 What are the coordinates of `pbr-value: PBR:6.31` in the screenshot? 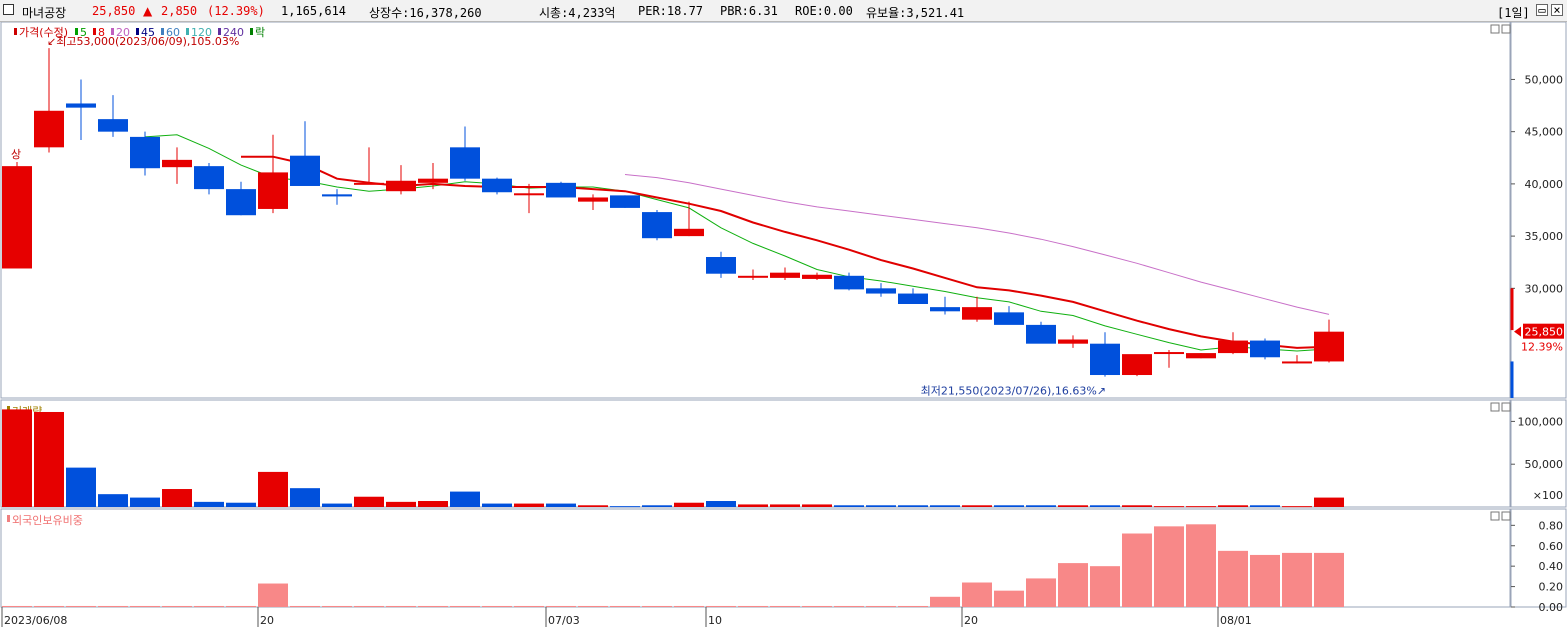 It's located at (749, 11).